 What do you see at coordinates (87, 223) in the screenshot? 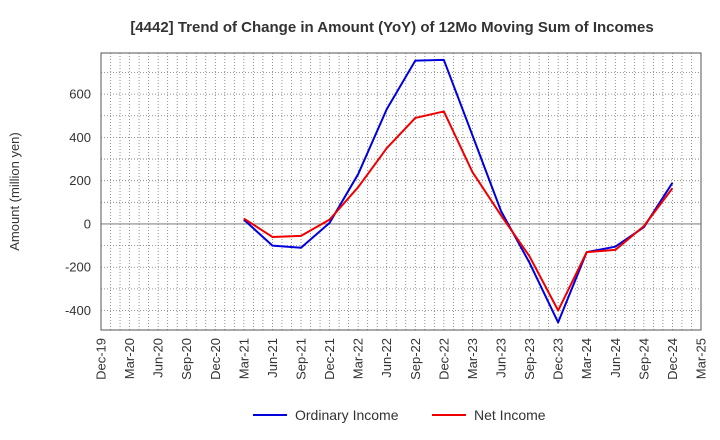
I see `y-tick-label: 0` at bounding box center [87, 223].